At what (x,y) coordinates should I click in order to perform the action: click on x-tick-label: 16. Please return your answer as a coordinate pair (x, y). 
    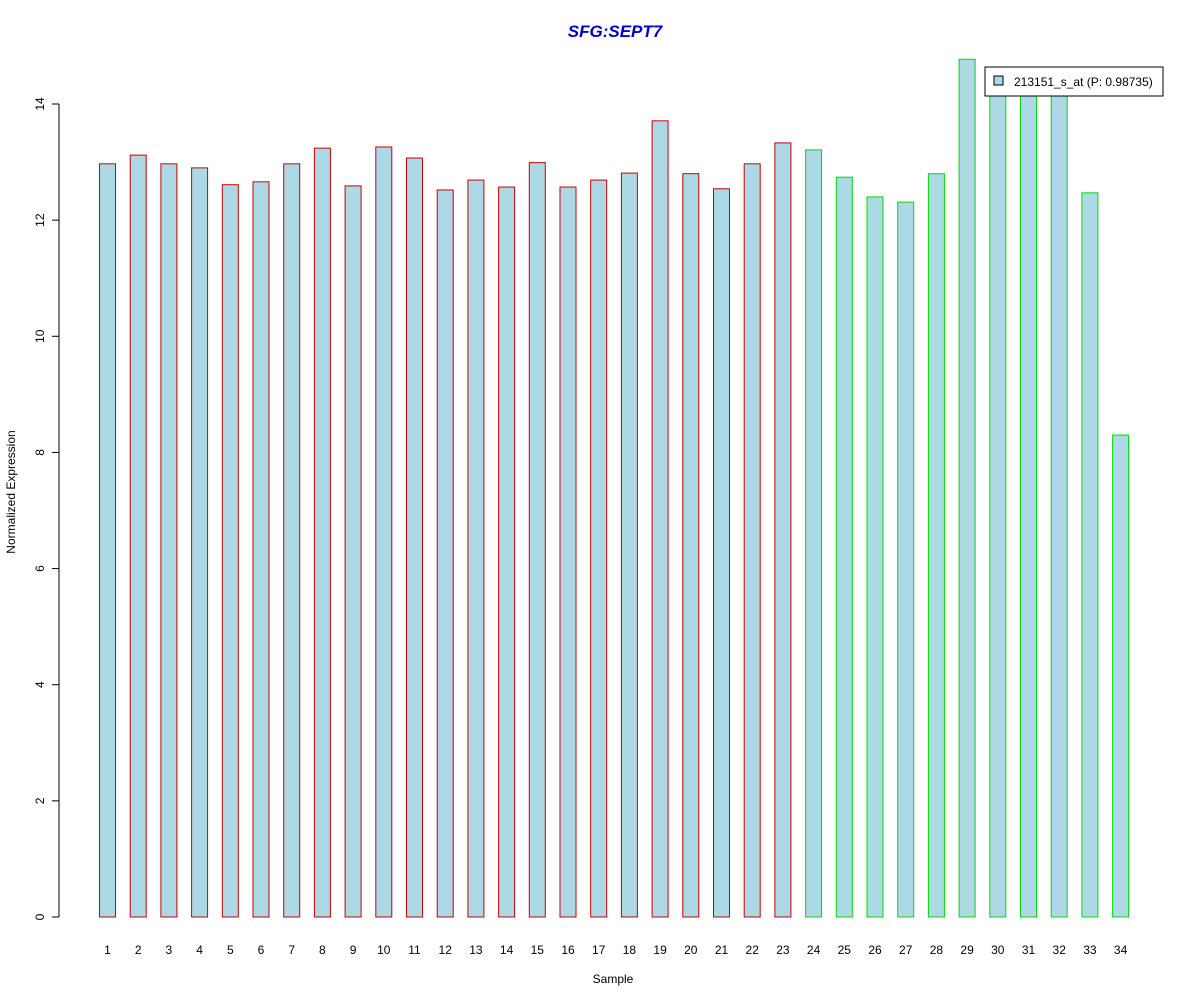
    Looking at the image, I should click on (568, 950).